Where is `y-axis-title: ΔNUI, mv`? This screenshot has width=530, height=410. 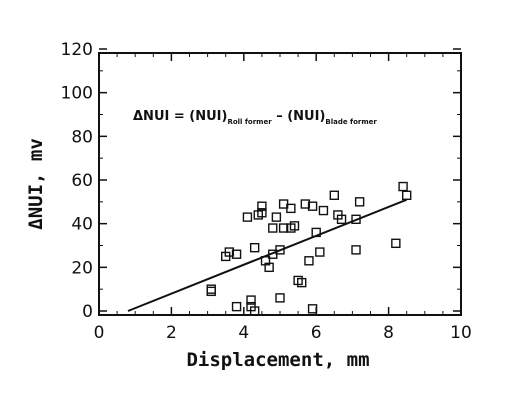
y-axis-title: ΔNUI, mv is located at coordinates (36, 184).